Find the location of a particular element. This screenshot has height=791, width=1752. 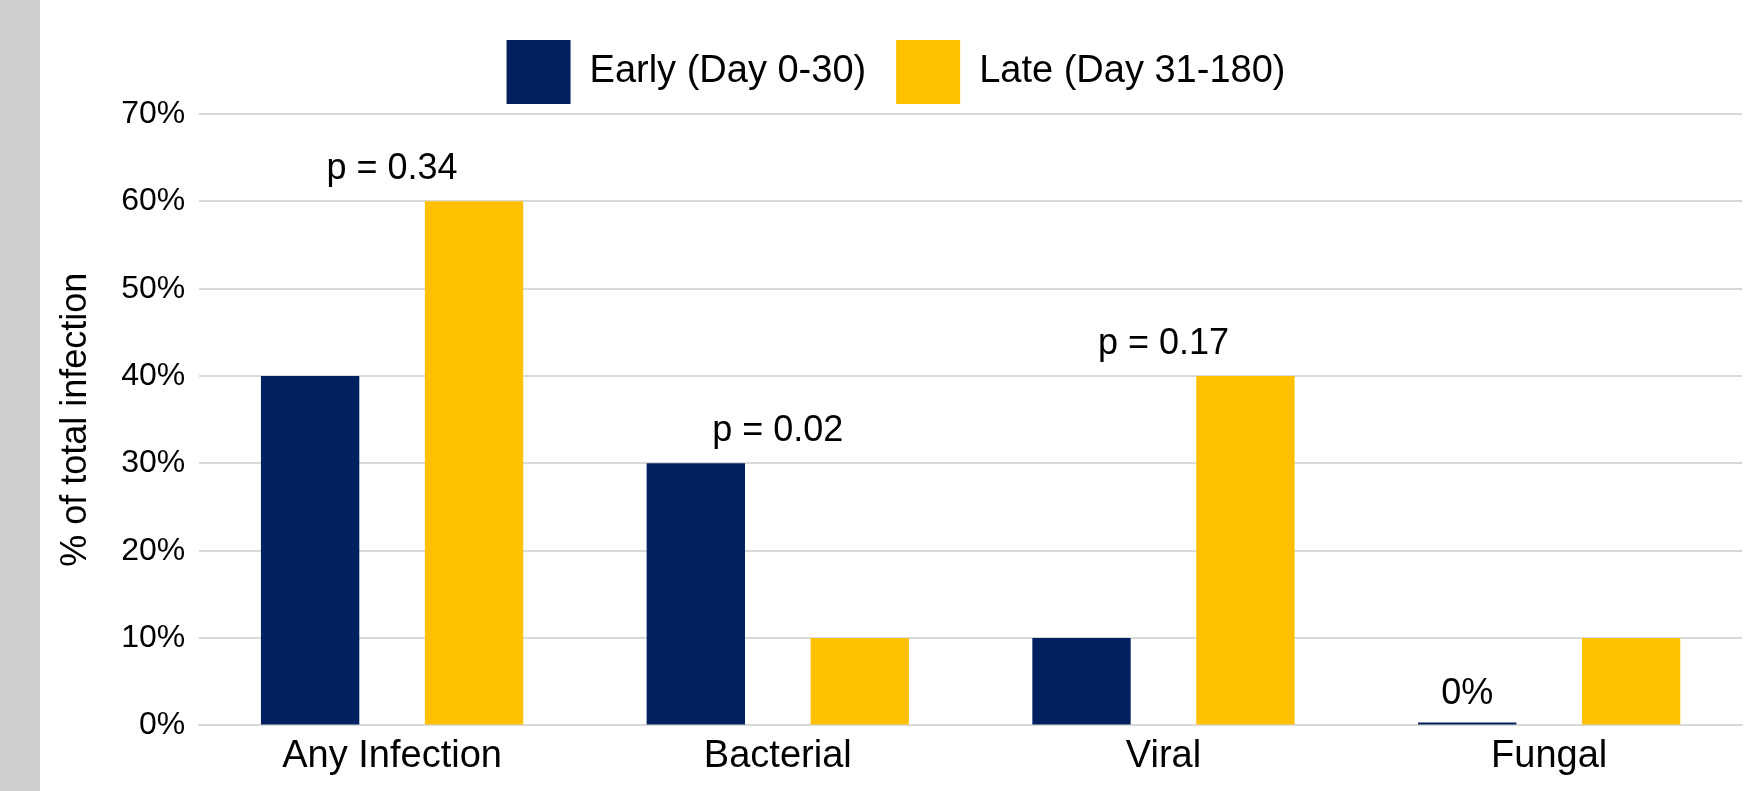

y-axis-title: % of total infection is located at coordinates (73, 419).